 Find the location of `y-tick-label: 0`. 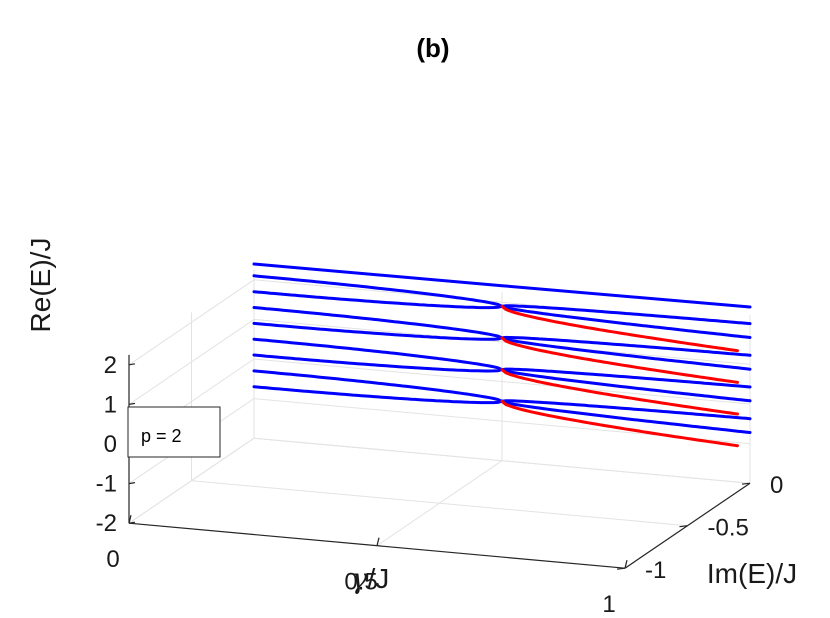

y-tick-label: 0 is located at coordinates (776, 485).